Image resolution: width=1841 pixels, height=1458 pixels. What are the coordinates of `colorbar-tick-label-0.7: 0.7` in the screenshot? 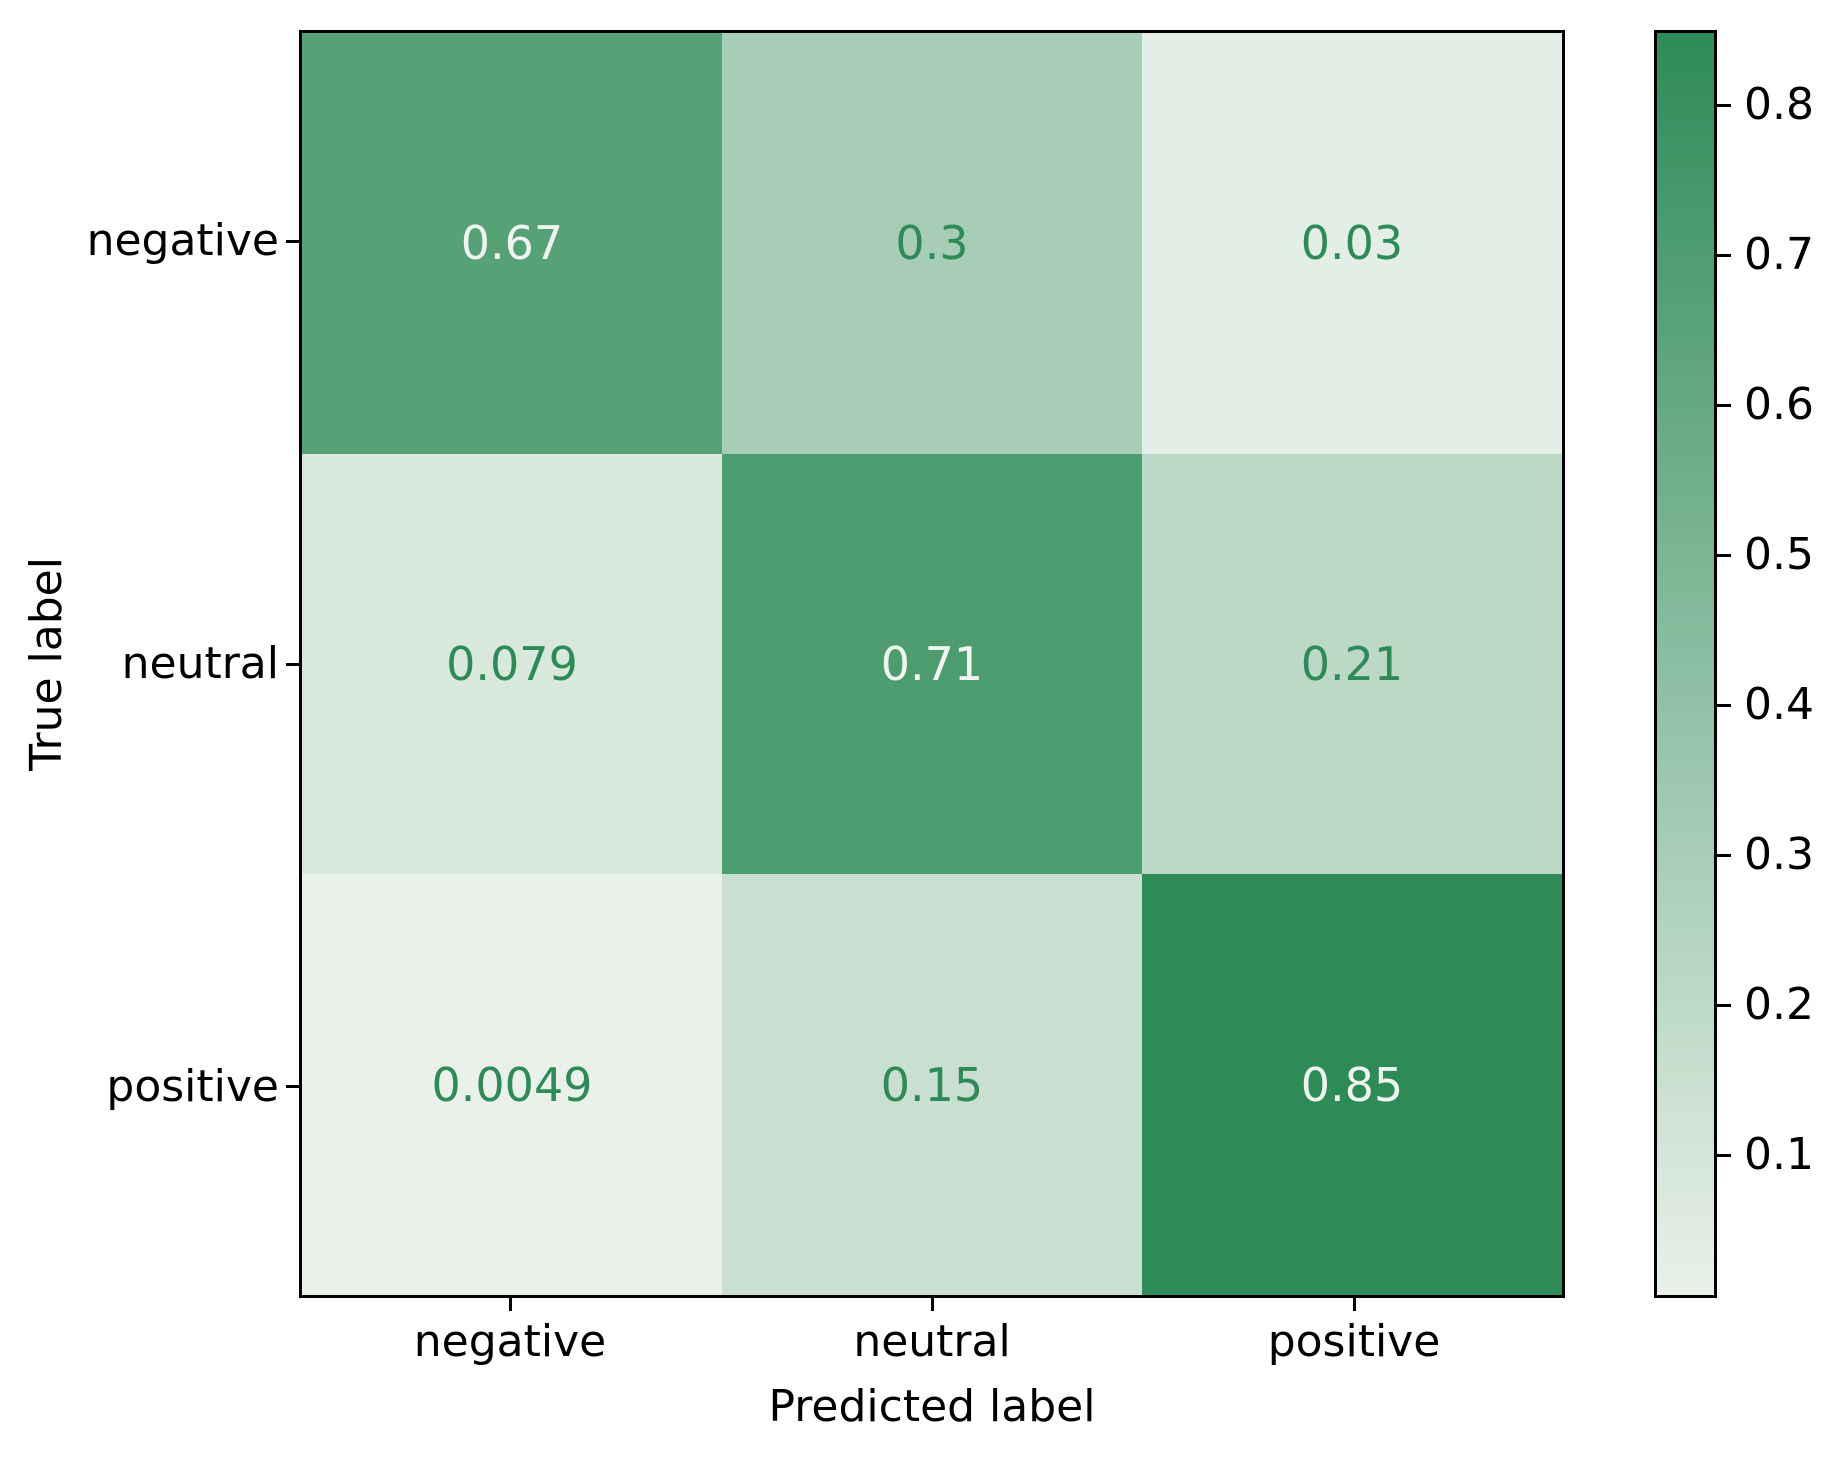 It's located at (1779, 255).